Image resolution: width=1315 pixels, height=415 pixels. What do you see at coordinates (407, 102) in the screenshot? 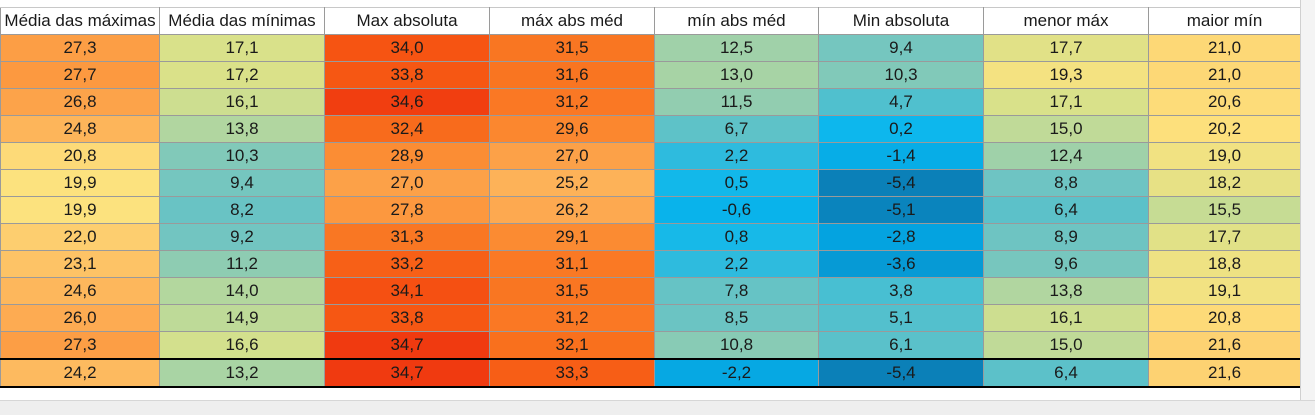
I see `table-cell: 34,6` at bounding box center [407, 102].